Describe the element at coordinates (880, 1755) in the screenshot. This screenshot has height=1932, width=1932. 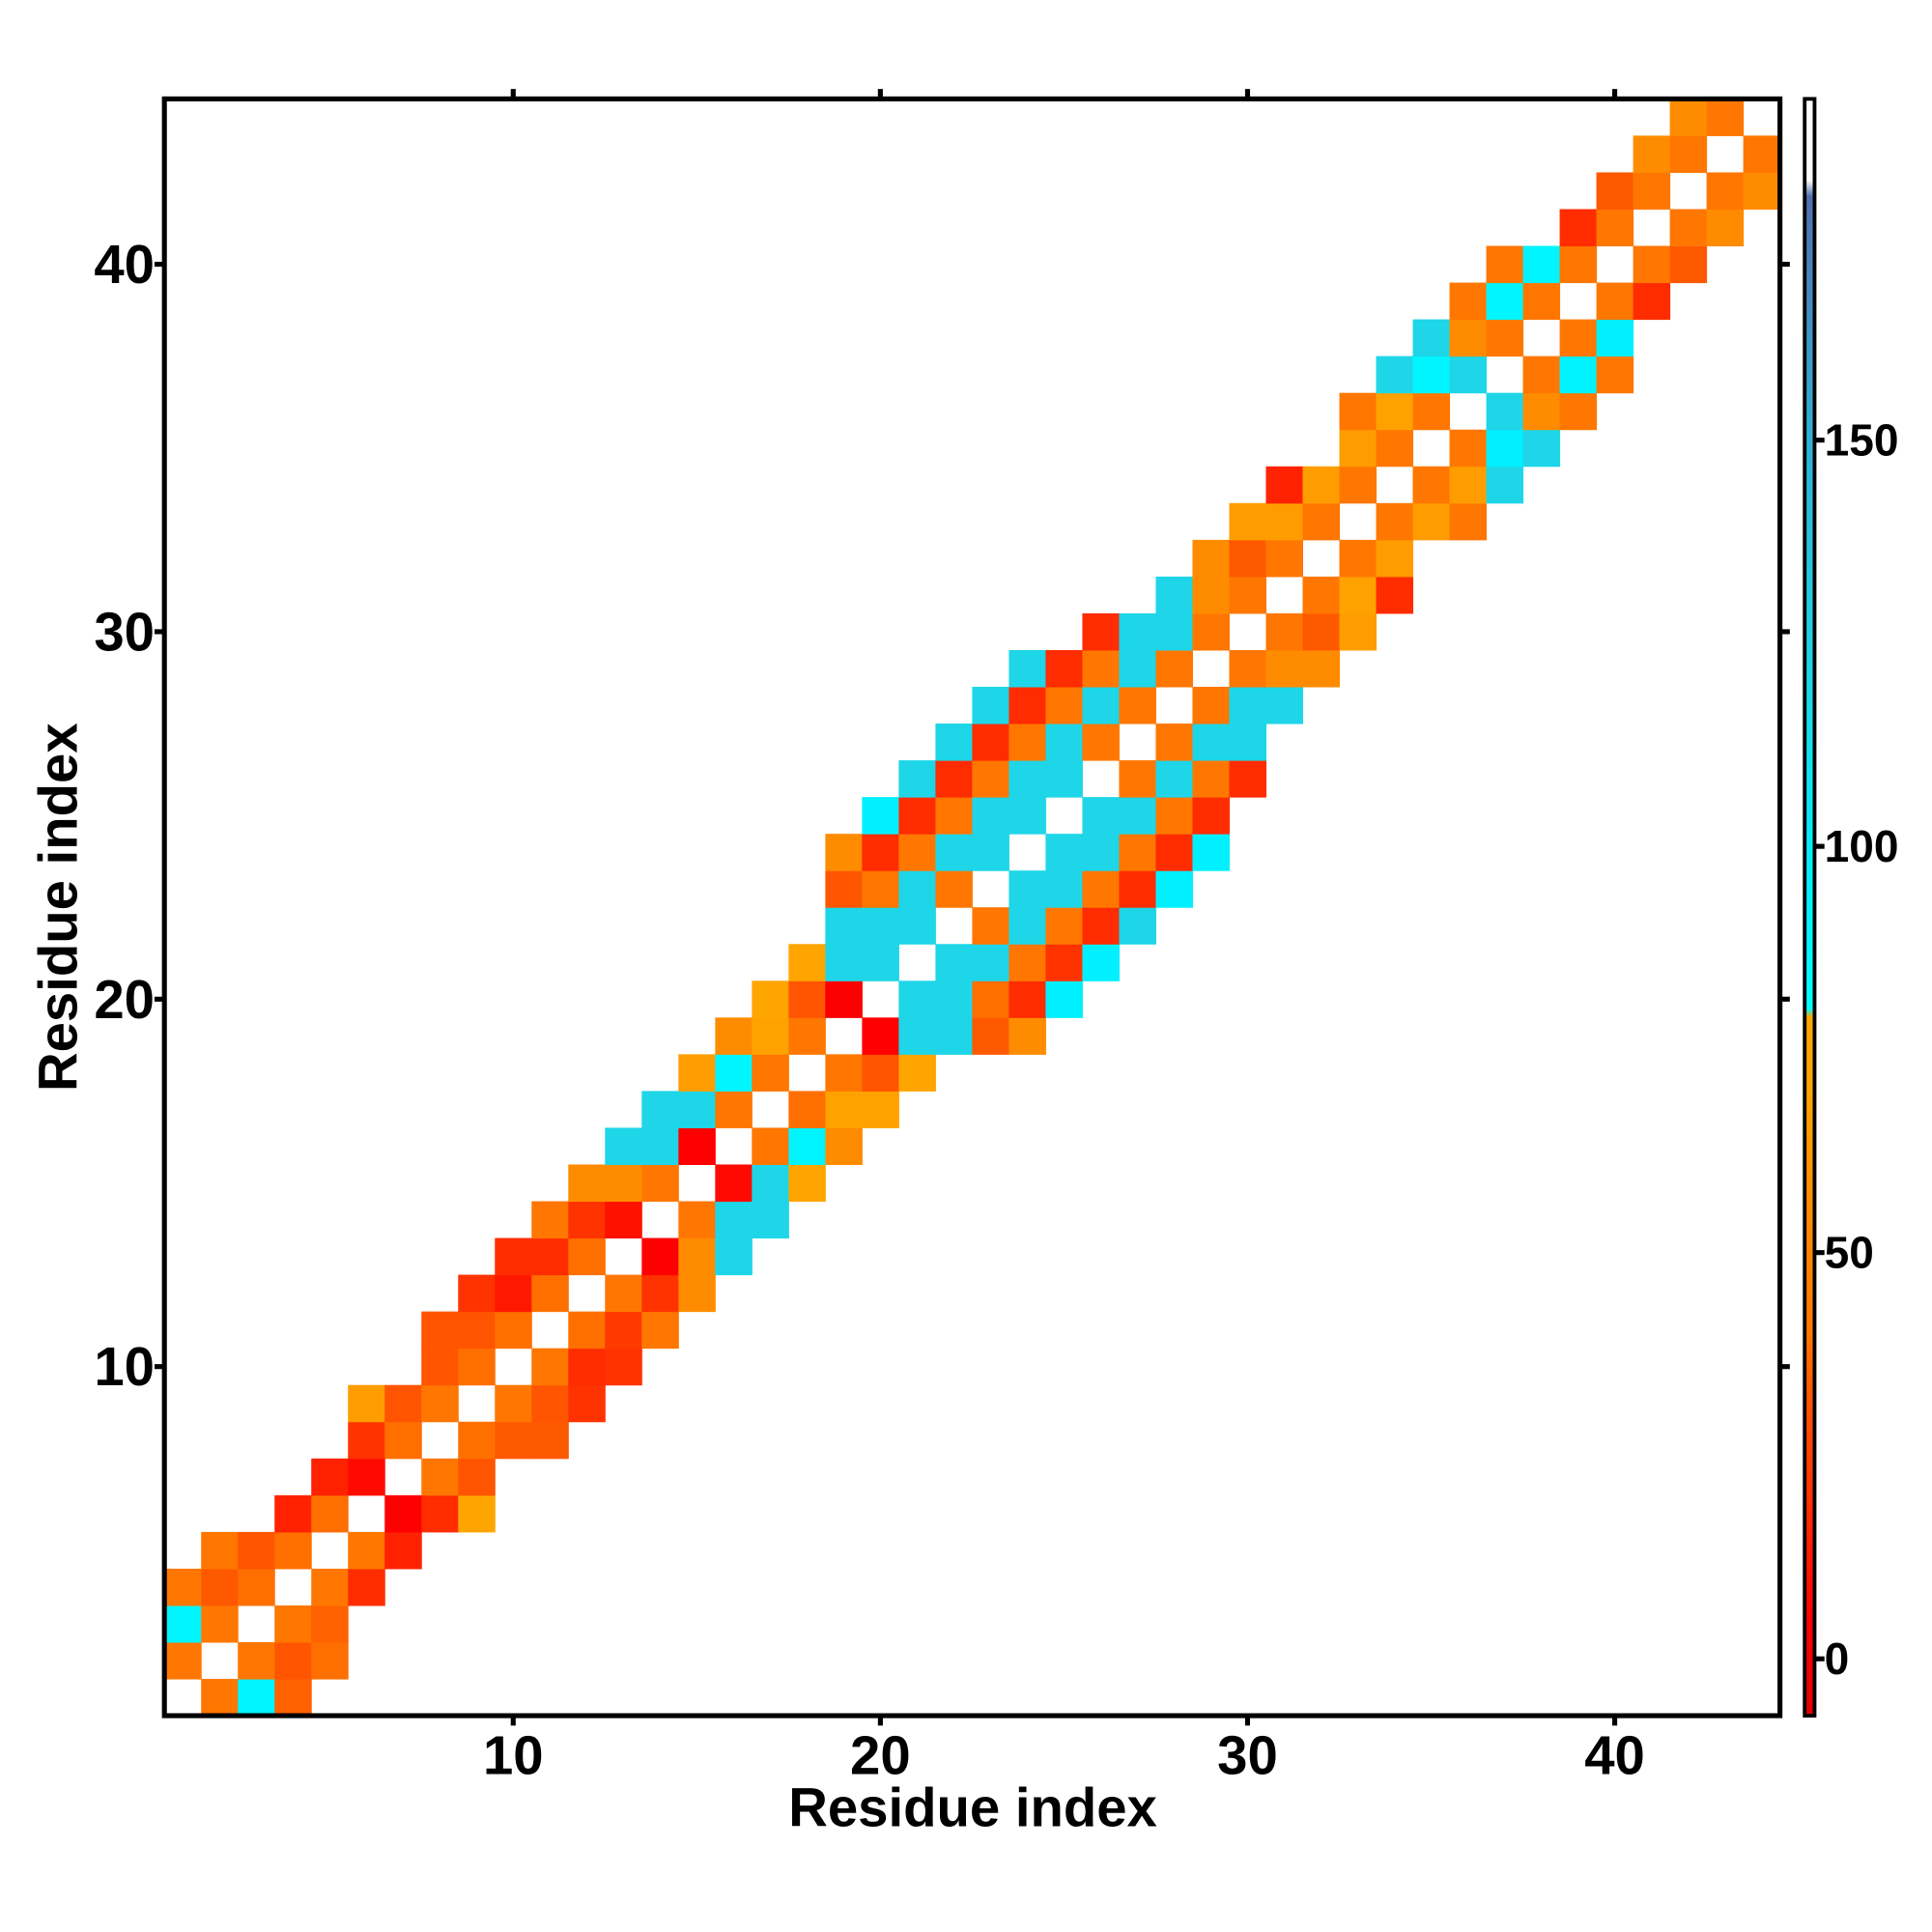
I see `x-tick-label: 20` at that location.